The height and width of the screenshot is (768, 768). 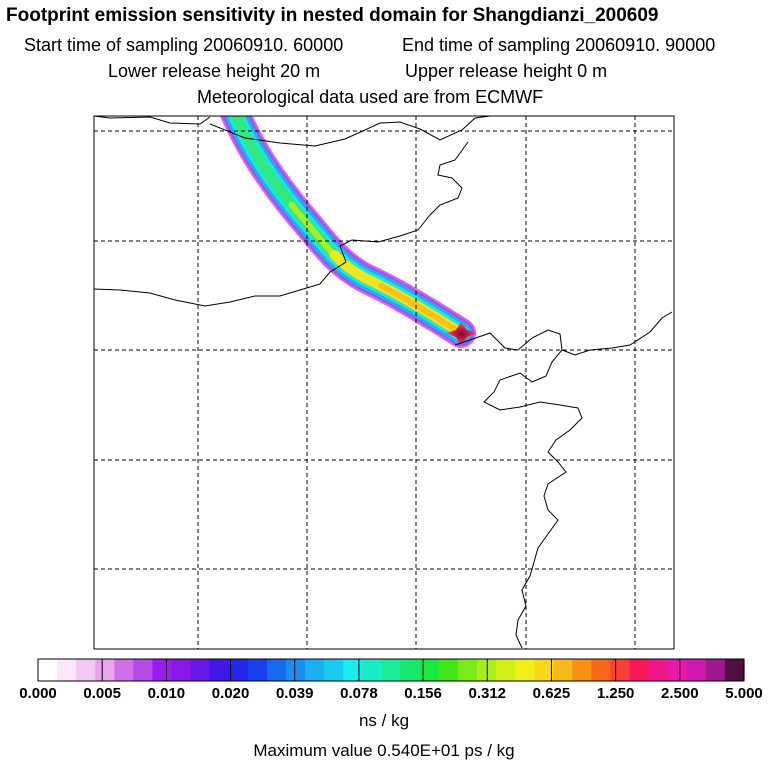 What do you see at coordinates (294, 693) in the screenshot?
I see `colorbar-tick-label: 0.039` at bounding box center [294, 693].